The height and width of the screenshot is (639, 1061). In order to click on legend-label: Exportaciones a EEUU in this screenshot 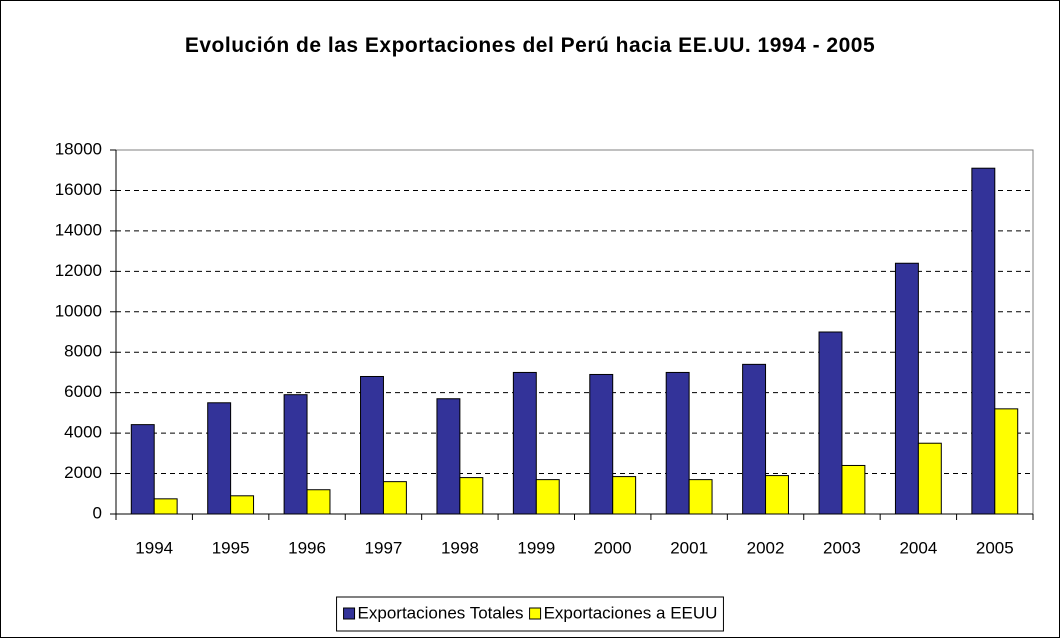, I will do `click(631, 612)`.